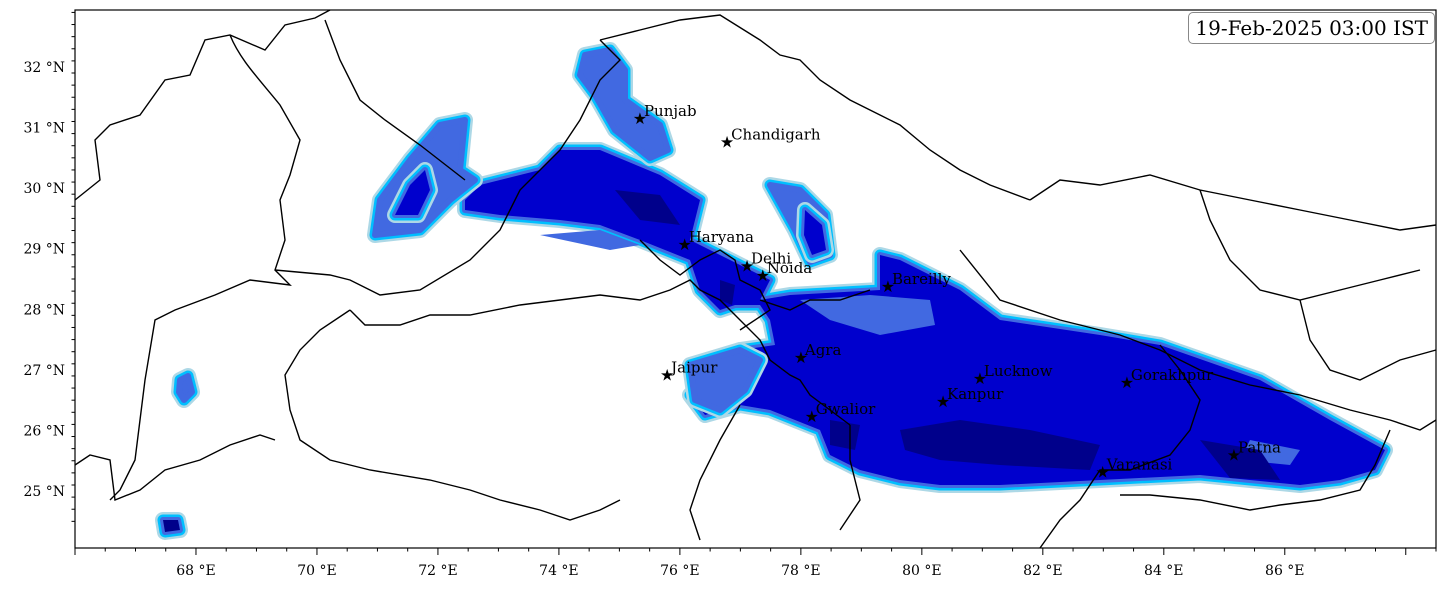 This screenshot has height=591, width=1444. I want to click on city-marker: ★Lucknow, so click(1013, 375).